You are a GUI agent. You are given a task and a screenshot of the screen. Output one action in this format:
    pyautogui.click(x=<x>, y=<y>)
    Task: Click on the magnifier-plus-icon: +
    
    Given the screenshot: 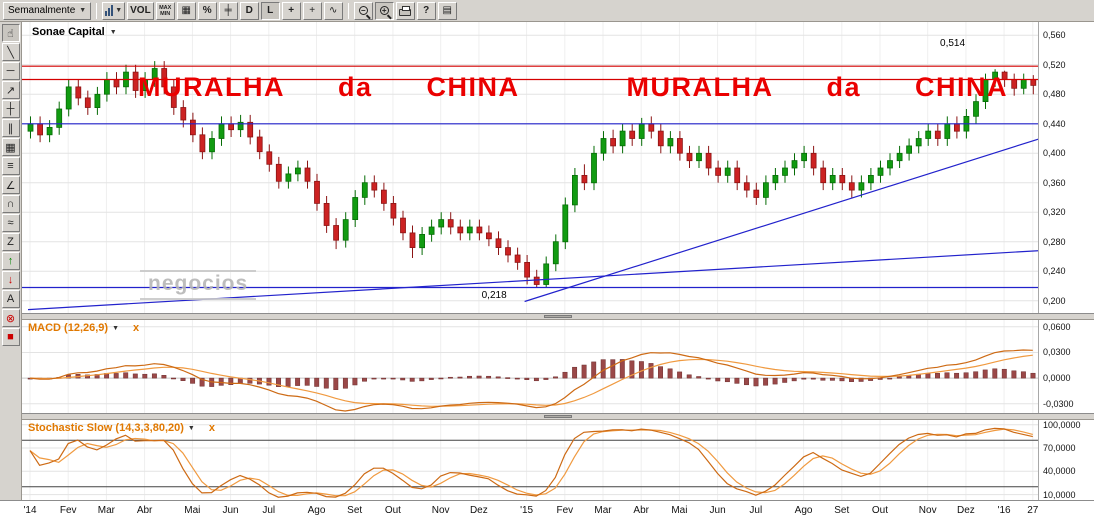 What is the action you would take?
    pyautogui.click(x=384, y=10)
    